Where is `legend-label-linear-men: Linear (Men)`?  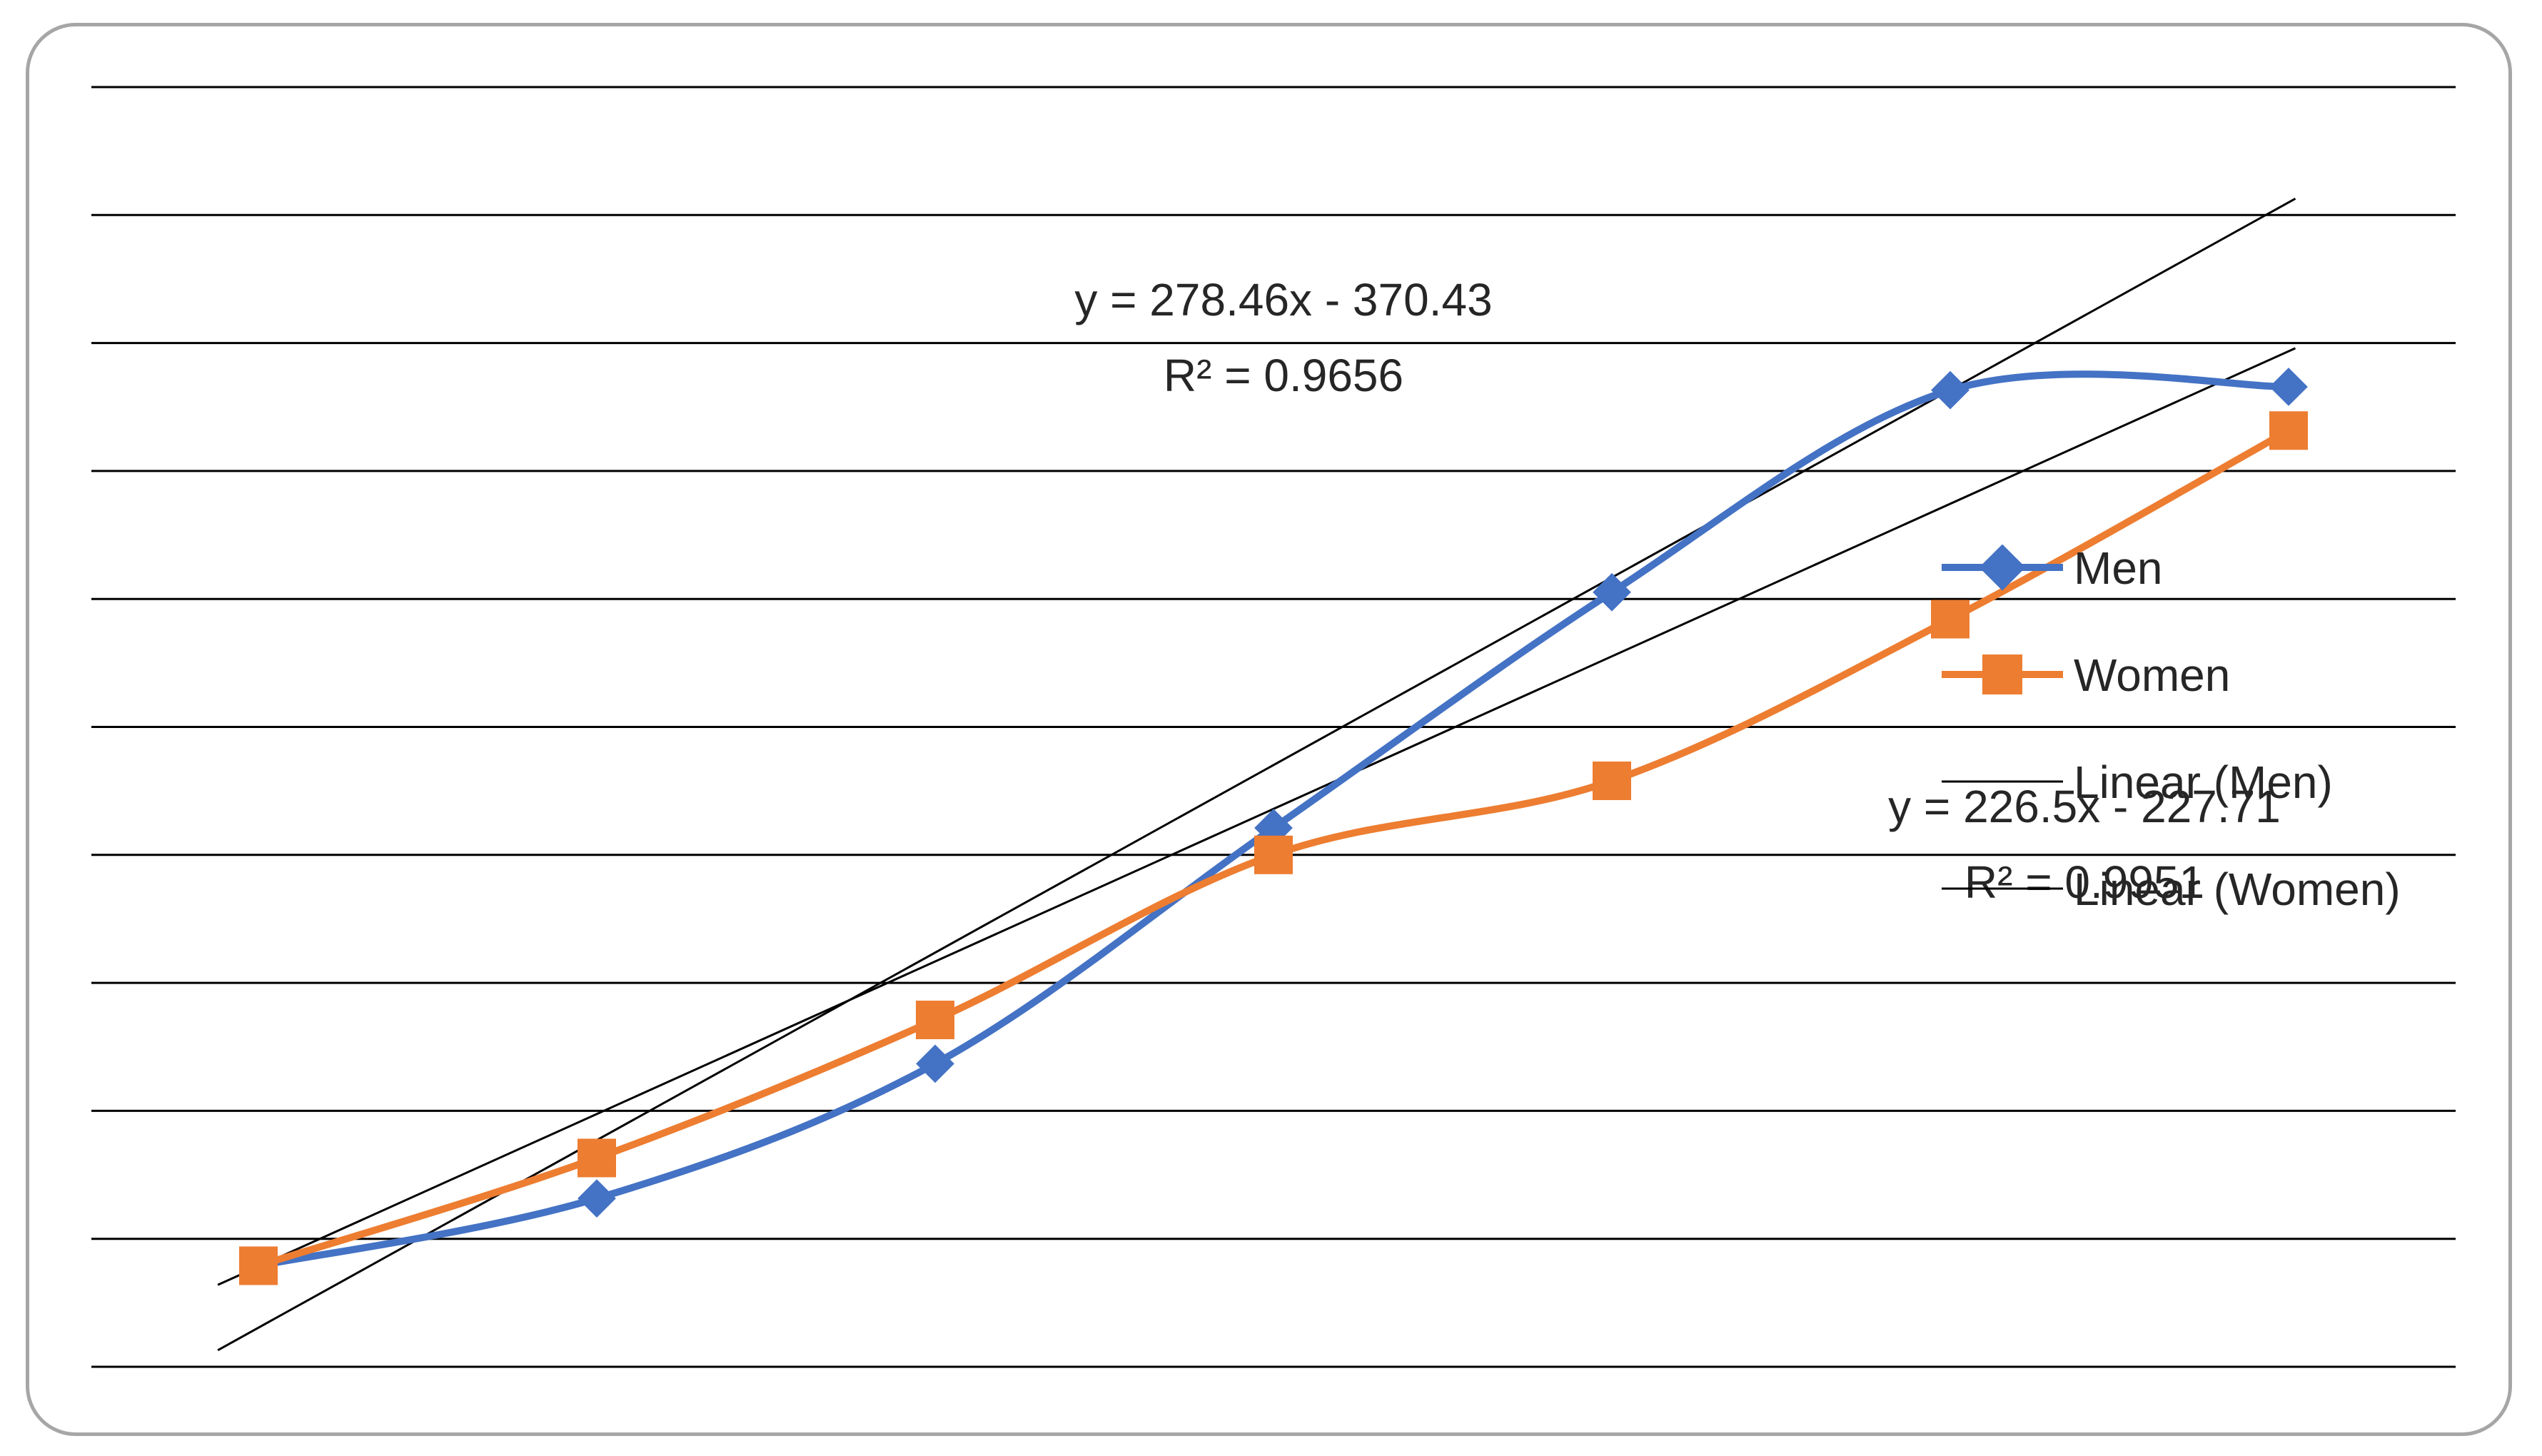 legend-label-linear-men: Linear (Men) is located at coordinates (2203, 782).